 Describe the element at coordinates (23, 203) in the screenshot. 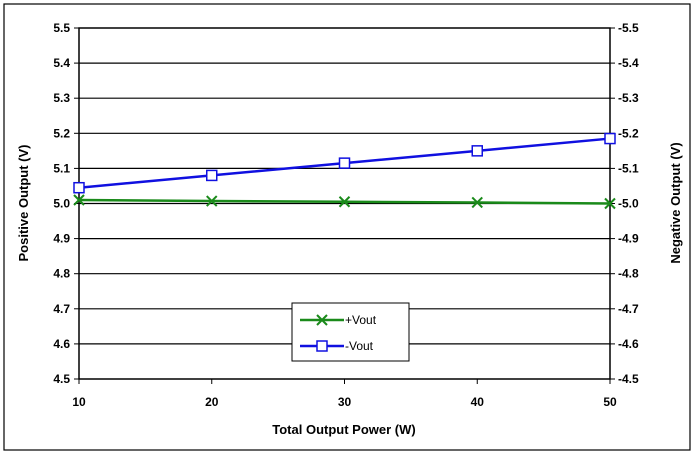

I see `left-axis-title: Positive Output (V)` at that location.